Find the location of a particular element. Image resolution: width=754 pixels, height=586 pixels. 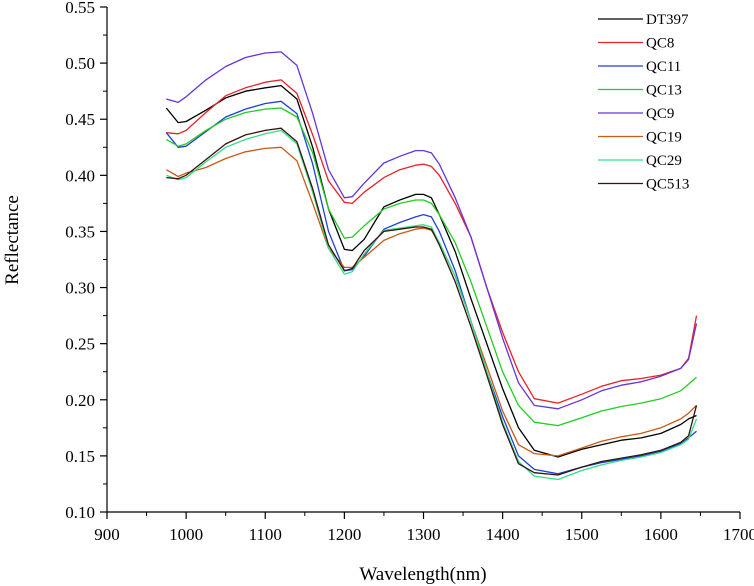

legend-label-qc13: QC13 is located at coordinates (664, 91).